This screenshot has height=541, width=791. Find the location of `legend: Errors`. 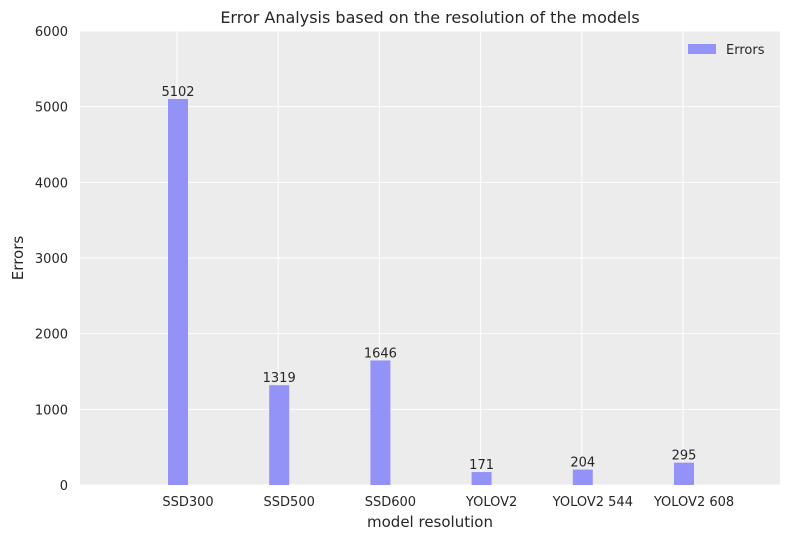

legend: Errors is located at coordinates (726, 50).